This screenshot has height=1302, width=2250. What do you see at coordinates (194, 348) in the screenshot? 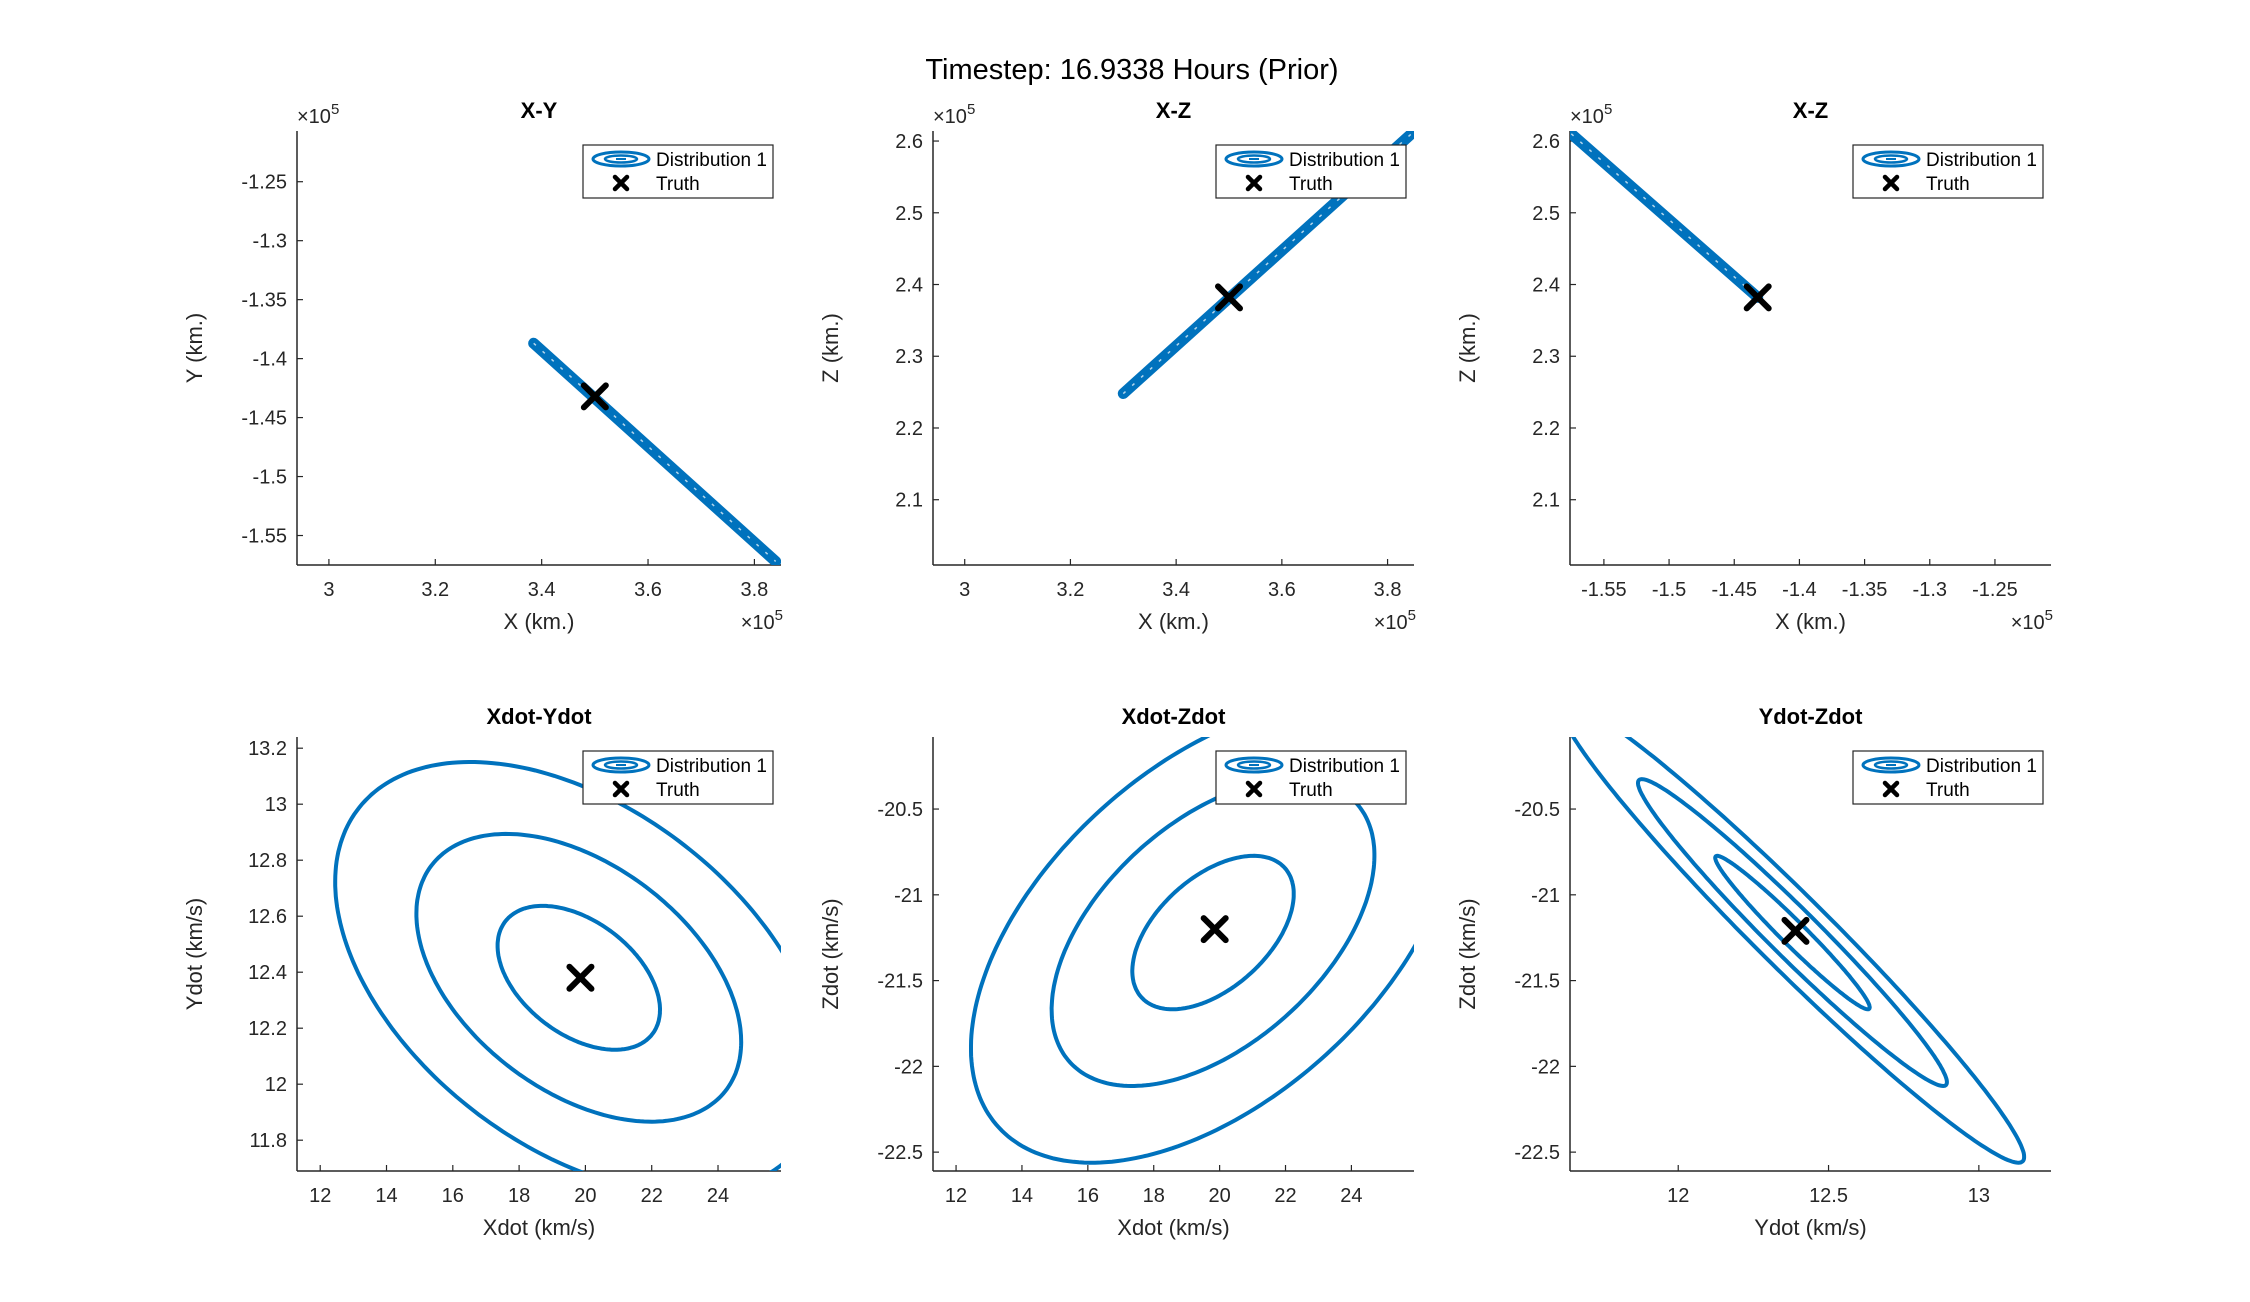
I see `y-axis-label: Y (km.)` at bounding box center [194, 348].